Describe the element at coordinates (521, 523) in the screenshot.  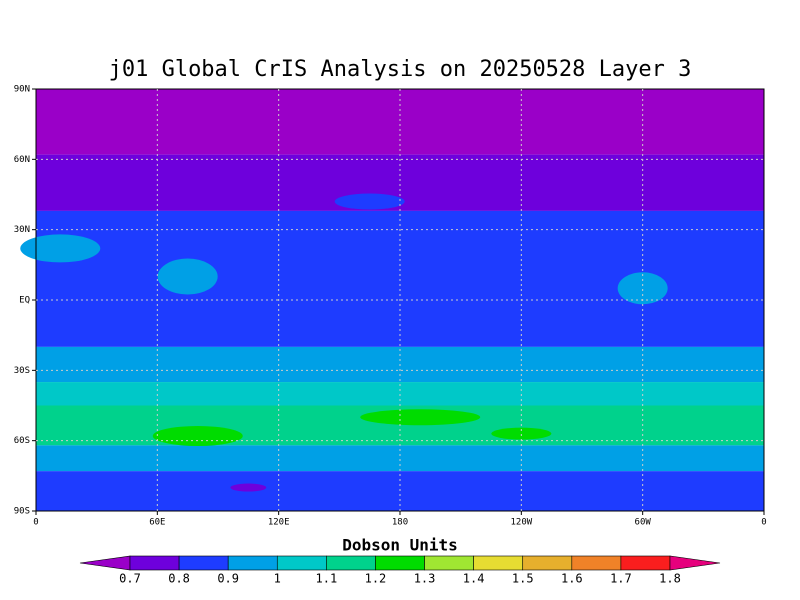
I see `x-tick-label: 120W` at that location.